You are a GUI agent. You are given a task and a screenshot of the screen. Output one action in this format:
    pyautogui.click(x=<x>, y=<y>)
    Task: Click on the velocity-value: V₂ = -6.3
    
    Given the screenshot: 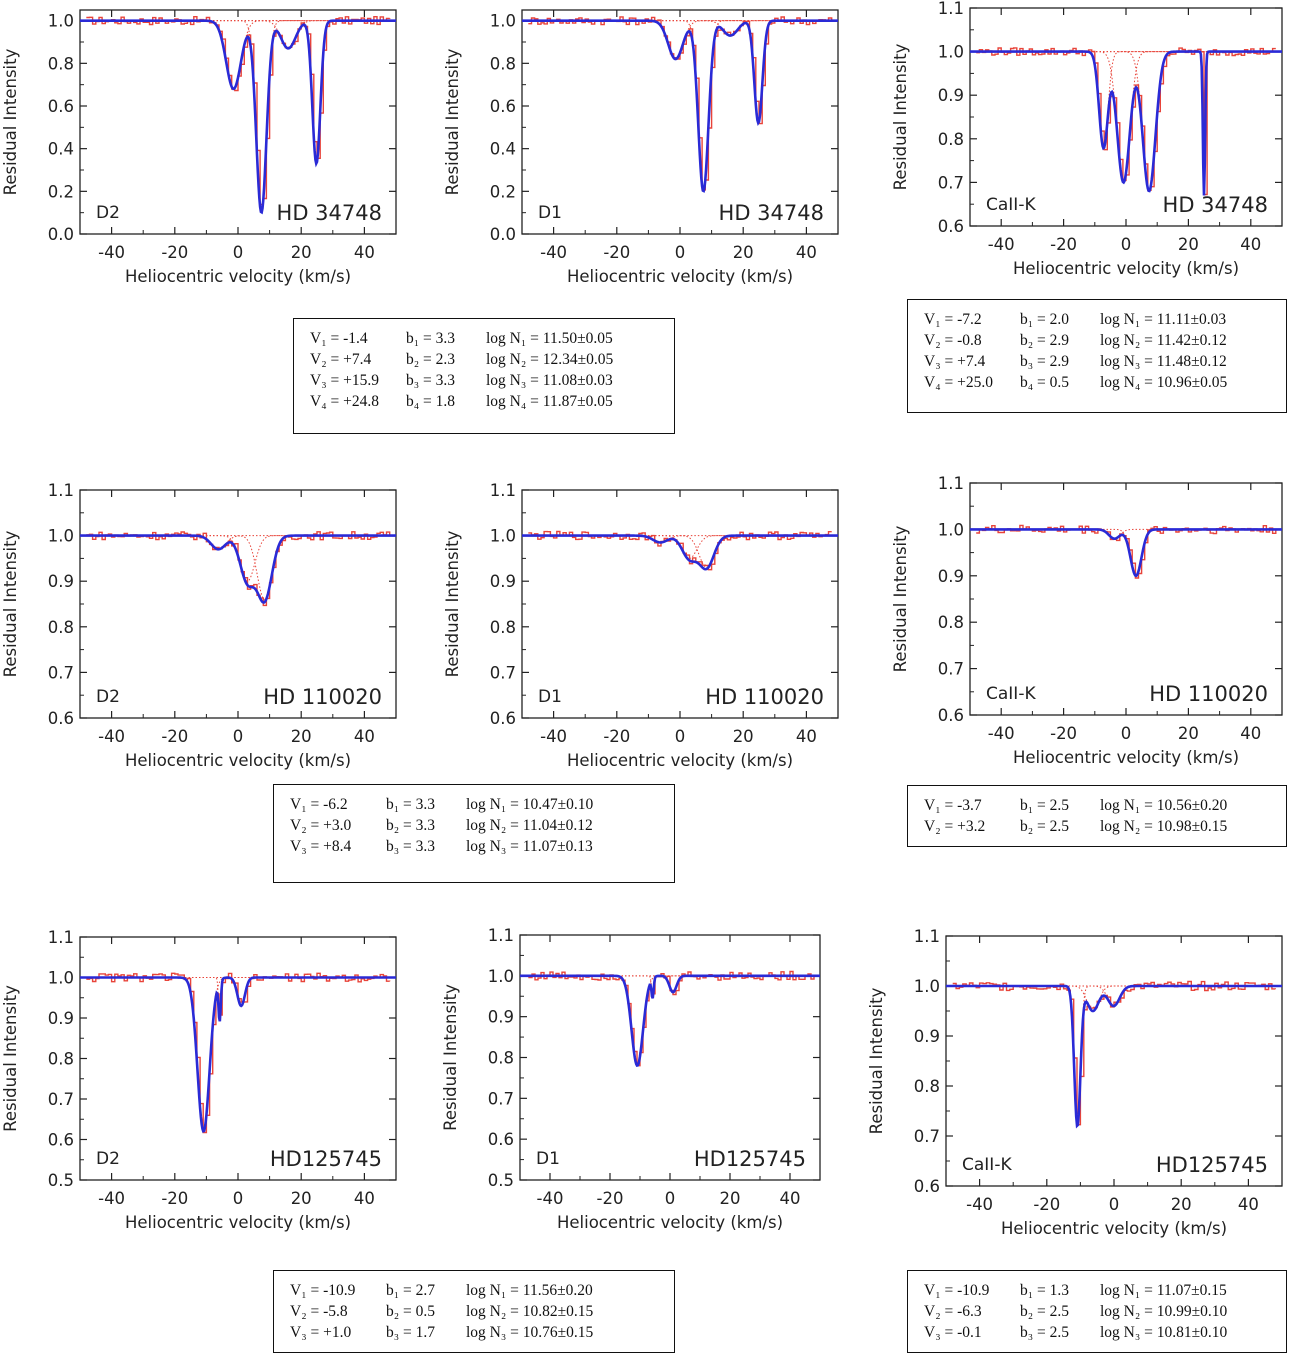 What is the action you would take?
    pyautogui.click(x=953, y=1311)
    